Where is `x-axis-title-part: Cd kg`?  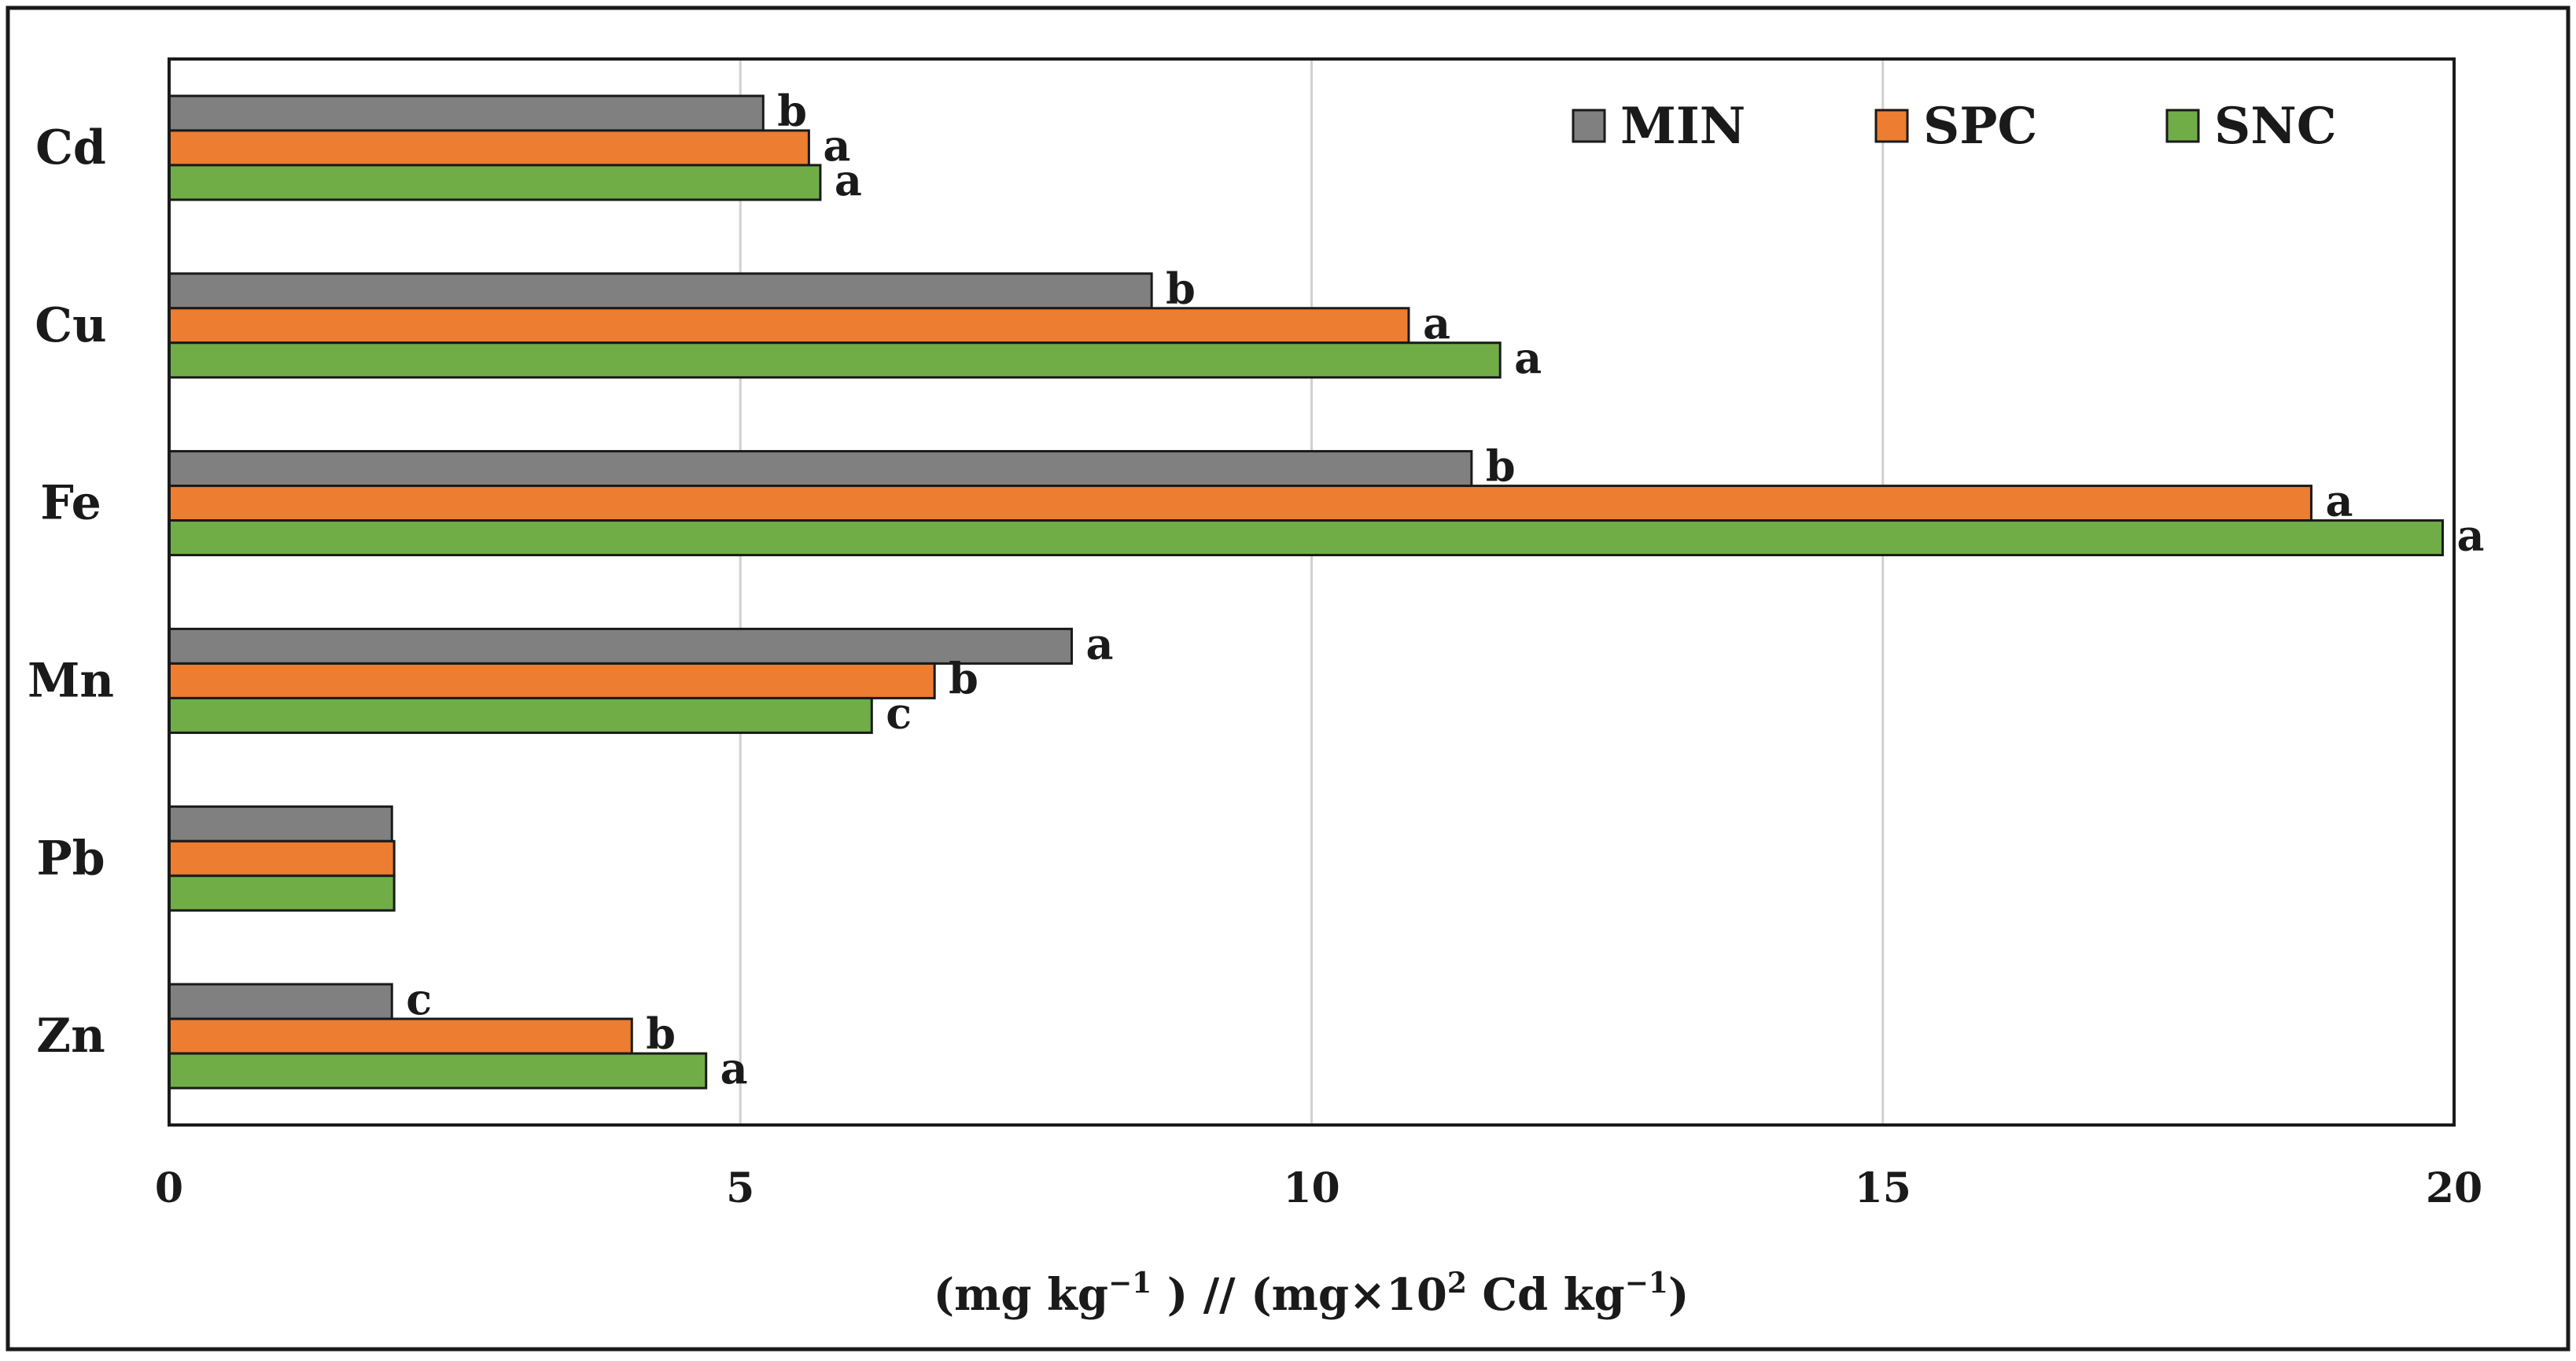 x-axis-title-part: Cd kg is located at coordinates (1546, 1295).